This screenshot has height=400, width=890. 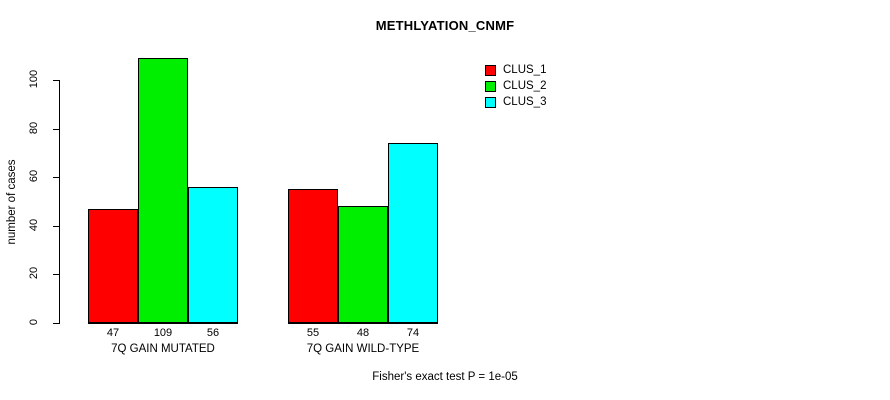 What do you see at coordinates (313, 333) in the screenshot?
I see `bar-value-label: 55` at bounding box center [313, 333].